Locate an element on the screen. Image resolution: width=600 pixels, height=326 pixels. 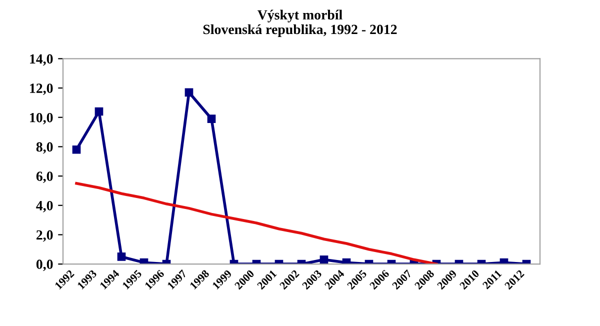
y-tick-label: 8,0 is located at coordinates (44, 148).